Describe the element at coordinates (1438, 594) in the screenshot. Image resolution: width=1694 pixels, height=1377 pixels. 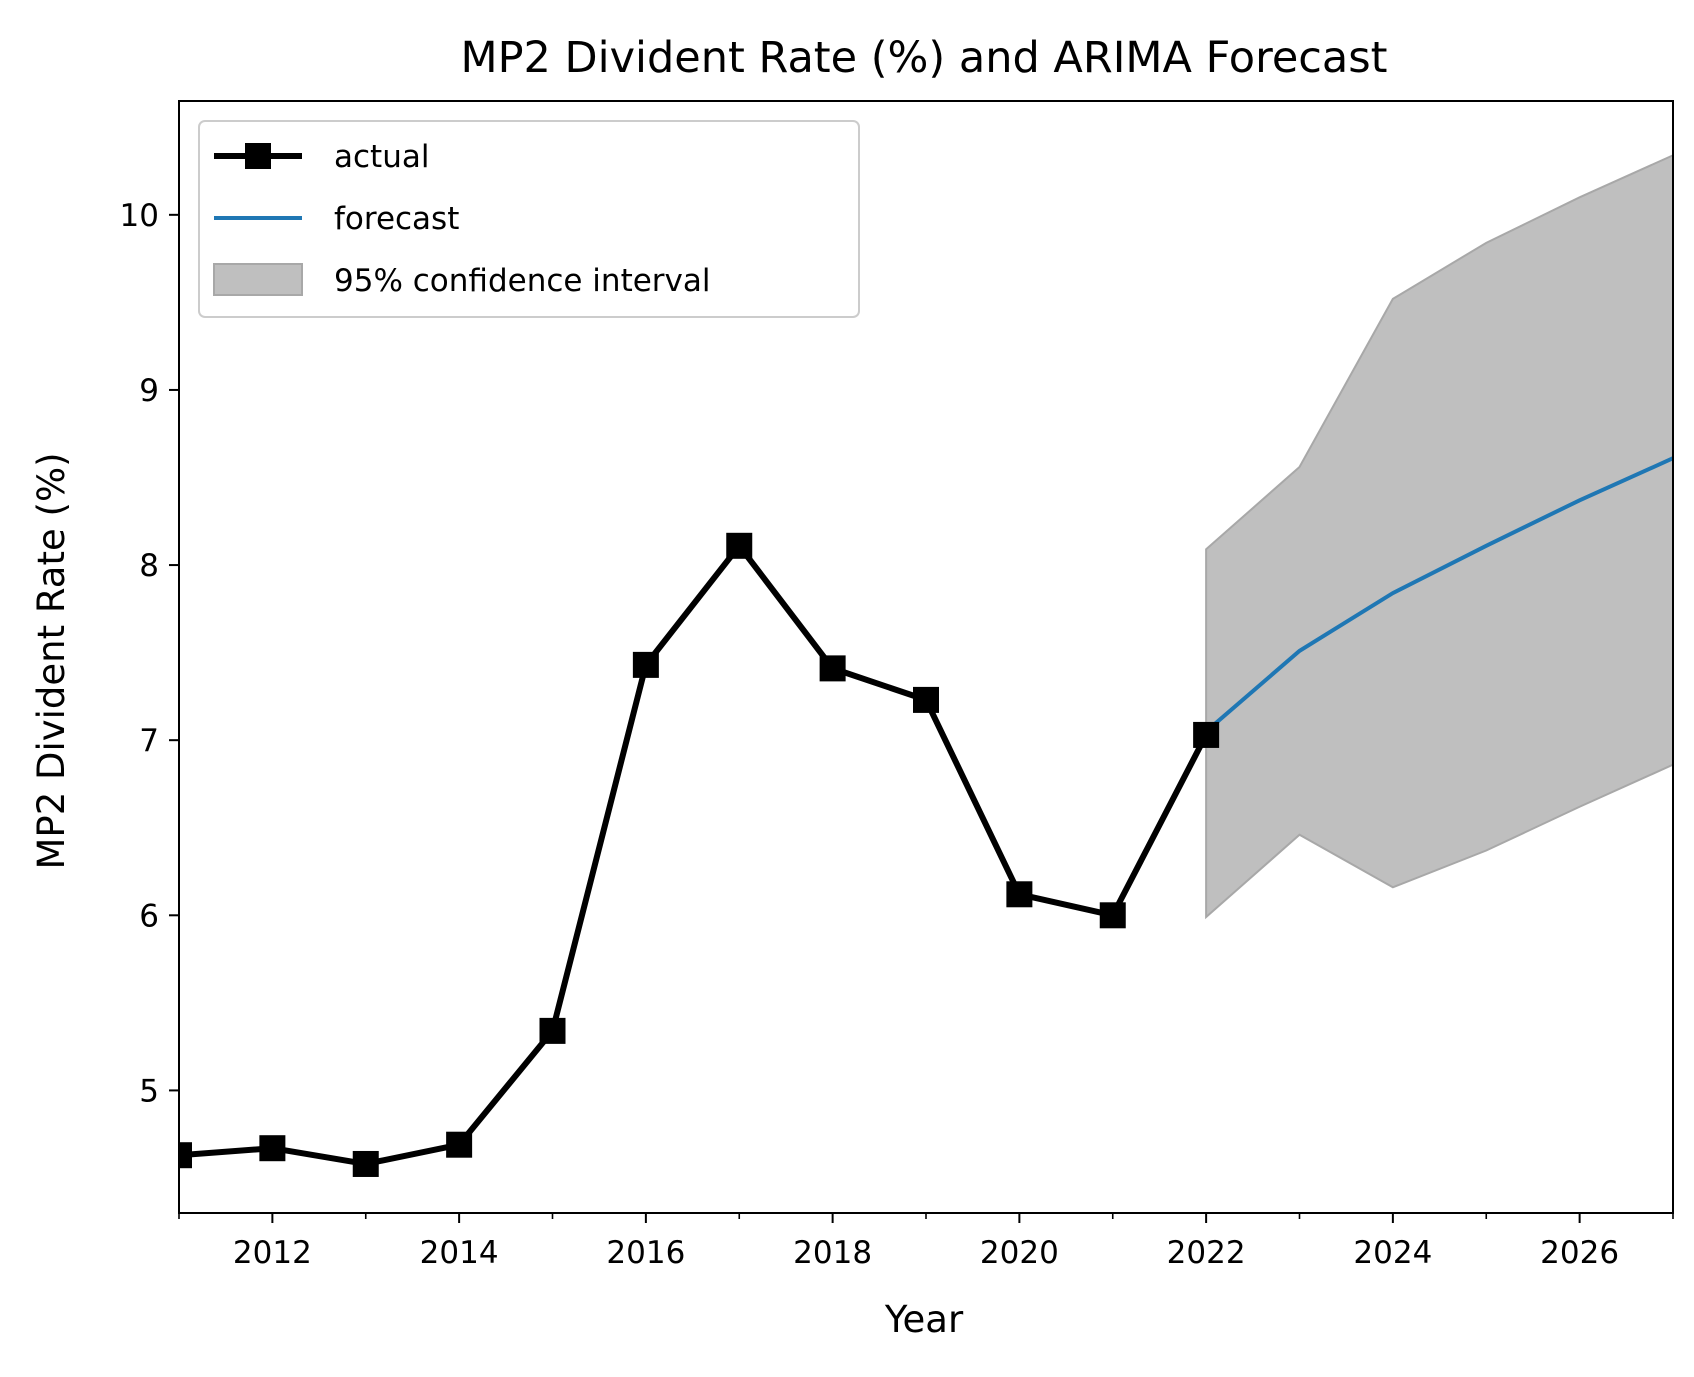
I see `forecast-line` at that location.